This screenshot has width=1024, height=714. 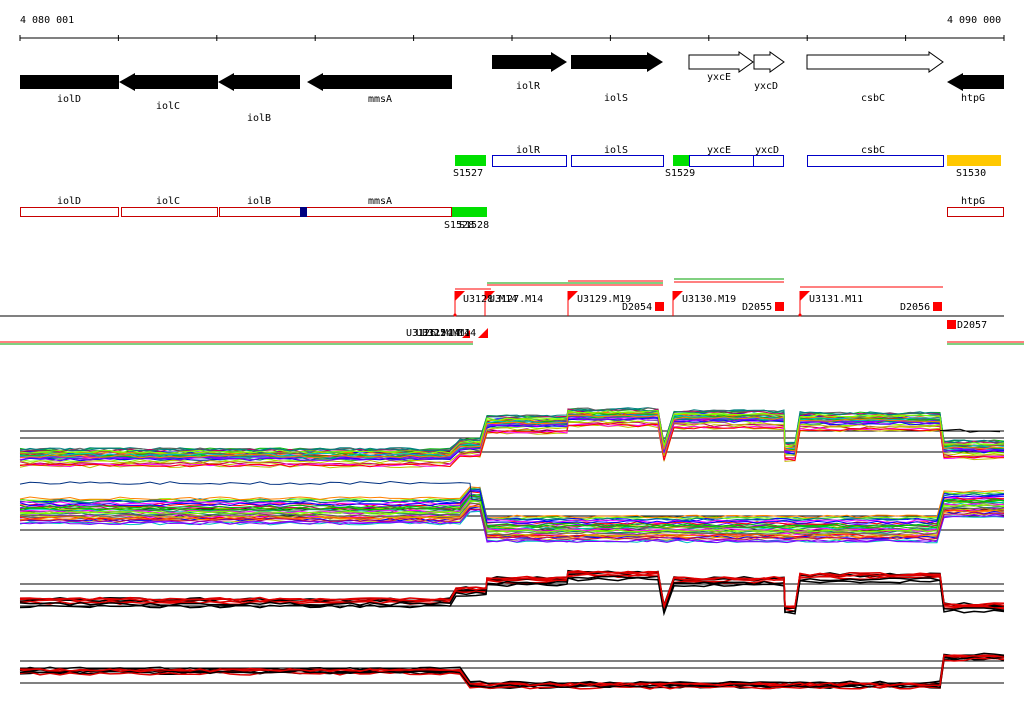 What do you see at coordinates (769, 62) in the screenshot?
I see `gene-yxcD-arrow` at bounding box center [769, 62].